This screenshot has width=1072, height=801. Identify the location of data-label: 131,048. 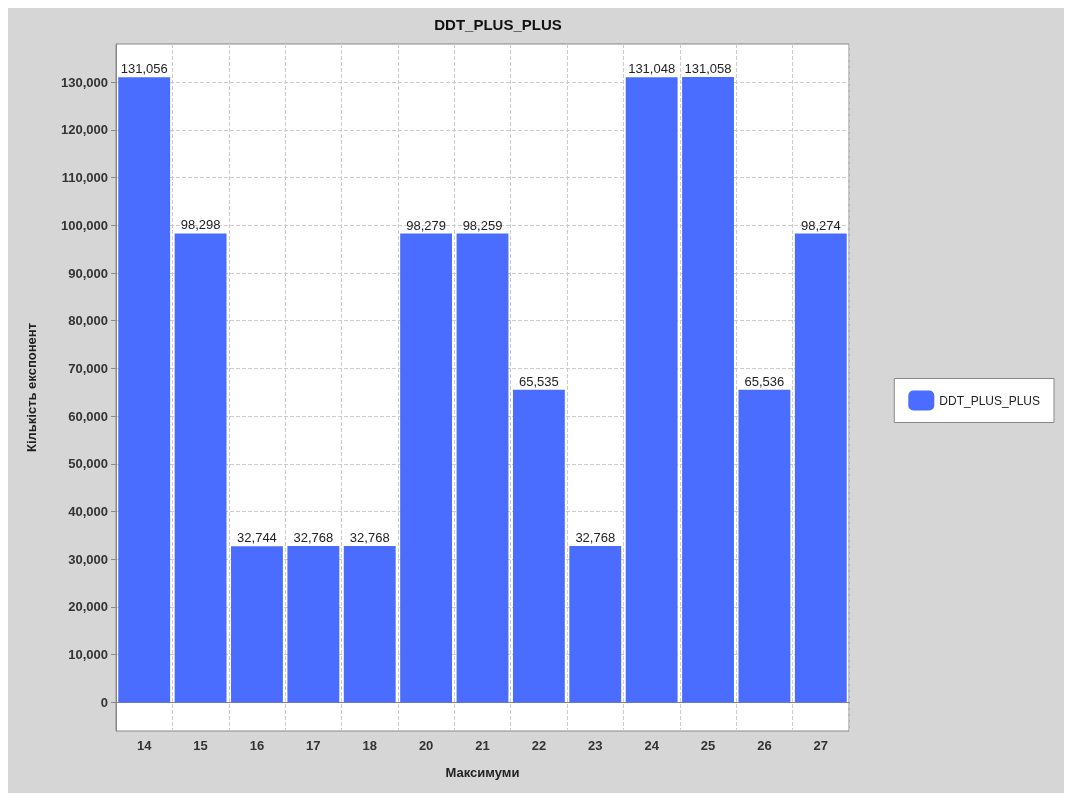
(652, 69).